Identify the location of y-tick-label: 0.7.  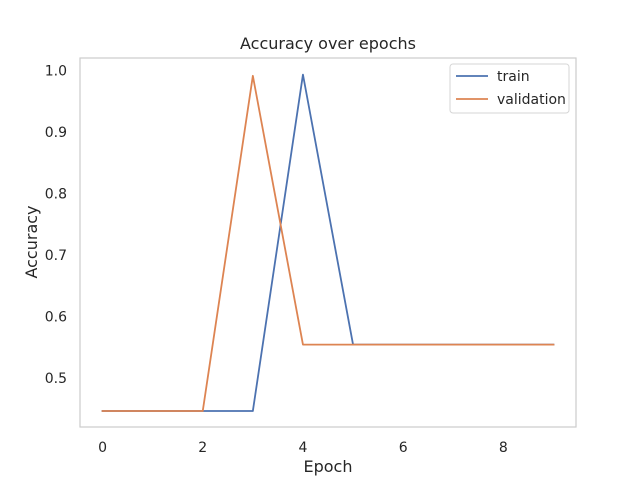
(56, 256).